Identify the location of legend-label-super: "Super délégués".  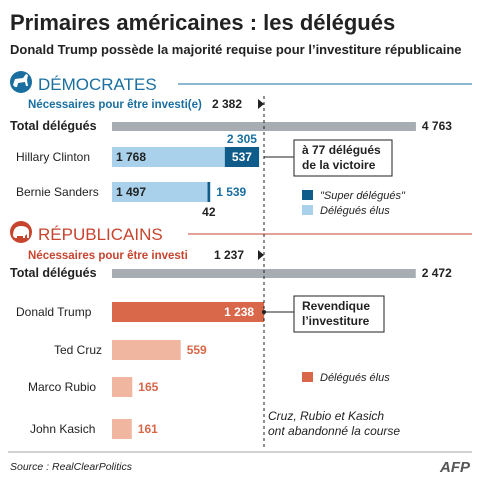
(363, 196).